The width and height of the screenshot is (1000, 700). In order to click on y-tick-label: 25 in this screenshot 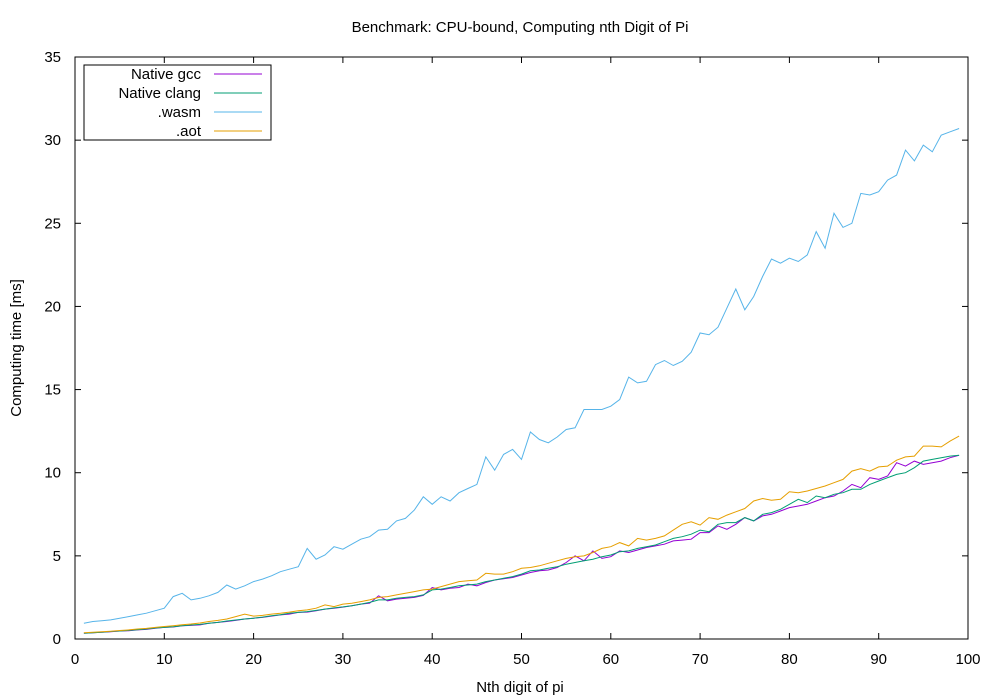, I will do `click(52, 223)`.